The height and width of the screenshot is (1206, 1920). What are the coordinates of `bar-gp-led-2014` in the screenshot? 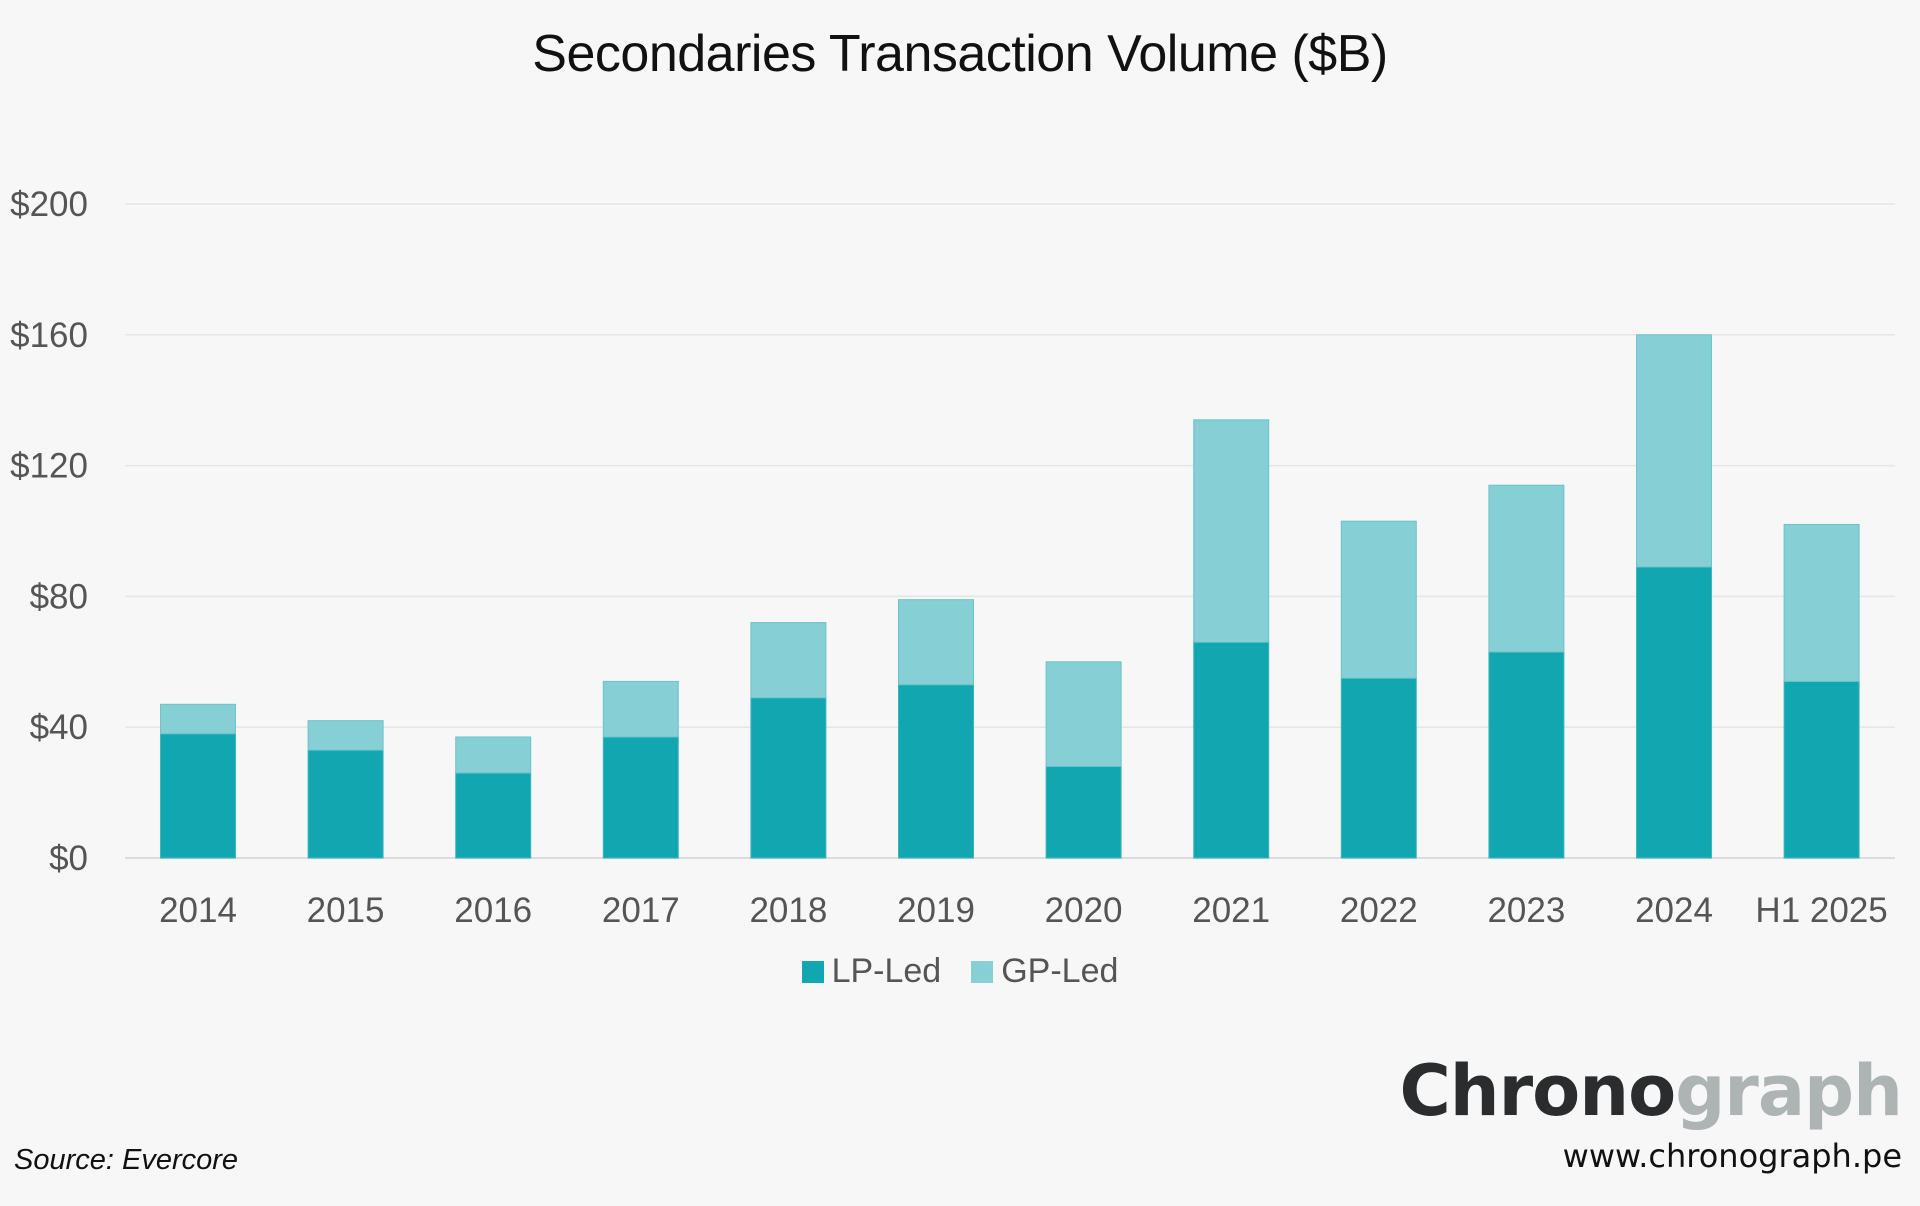 It's located at (198, 719).